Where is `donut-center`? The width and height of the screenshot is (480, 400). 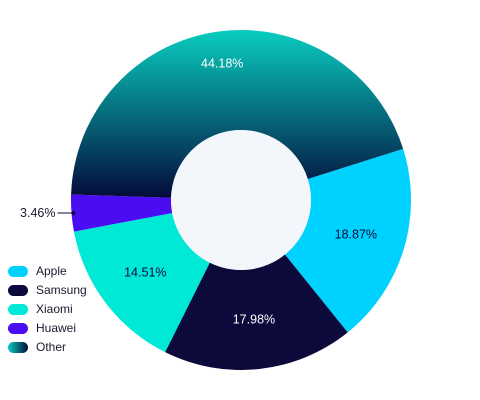 donut-center is located at coordinates (241, 200).